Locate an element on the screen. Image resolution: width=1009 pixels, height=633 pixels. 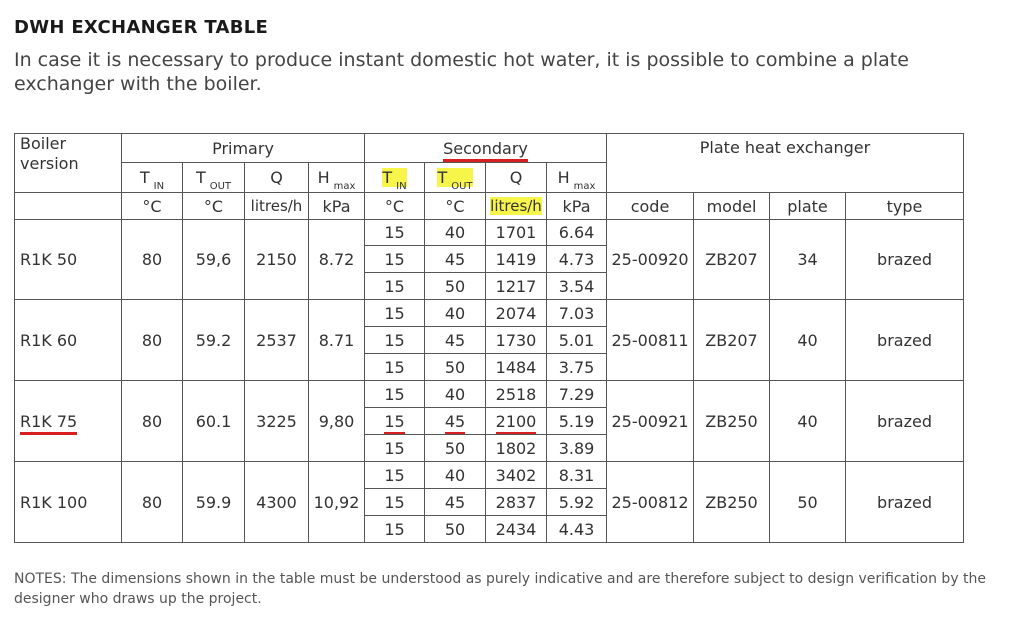
header-code: code is located at coordinates (650, 206).